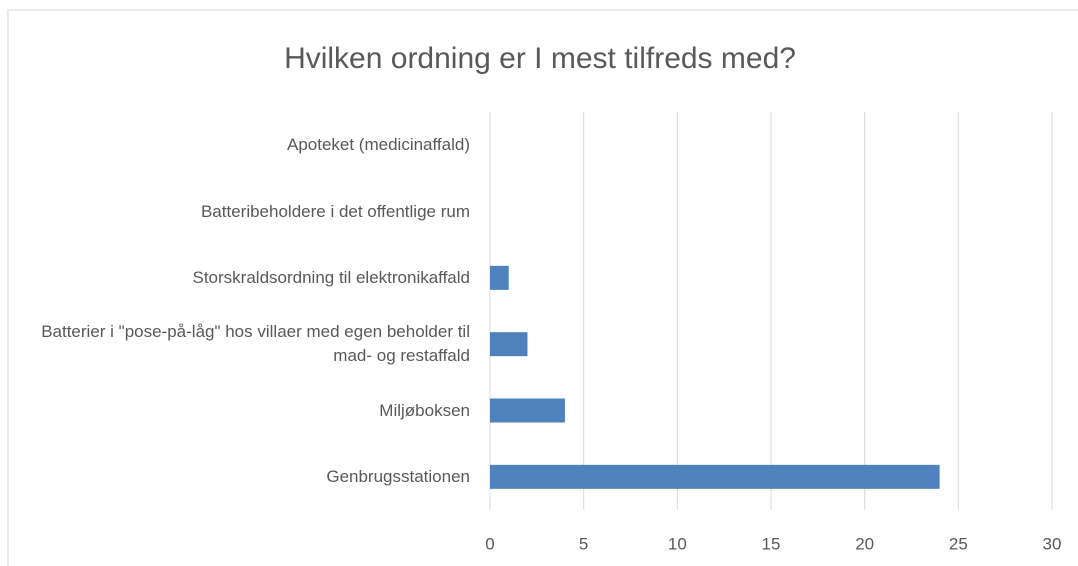 Image resolution: width=1078 pixels, height=566 pixels. Describe the element at coordinates (489, 543) in the screenshot. I see `x-tick-label: 0` at that location.